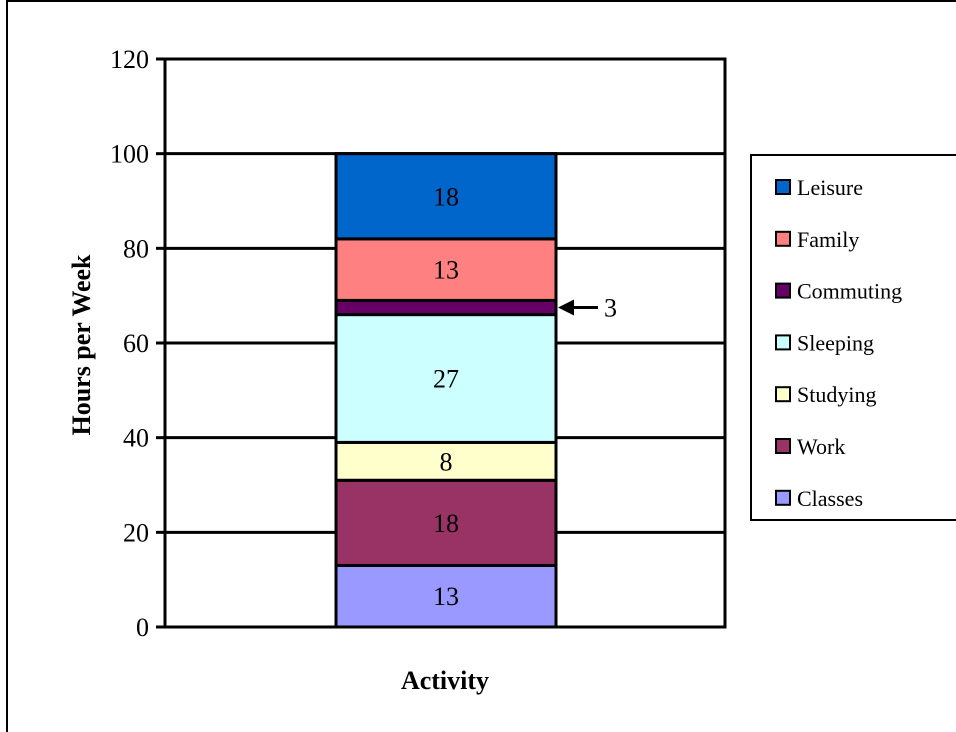  I want to click on y-tick-label: 100, so click(129, 154).